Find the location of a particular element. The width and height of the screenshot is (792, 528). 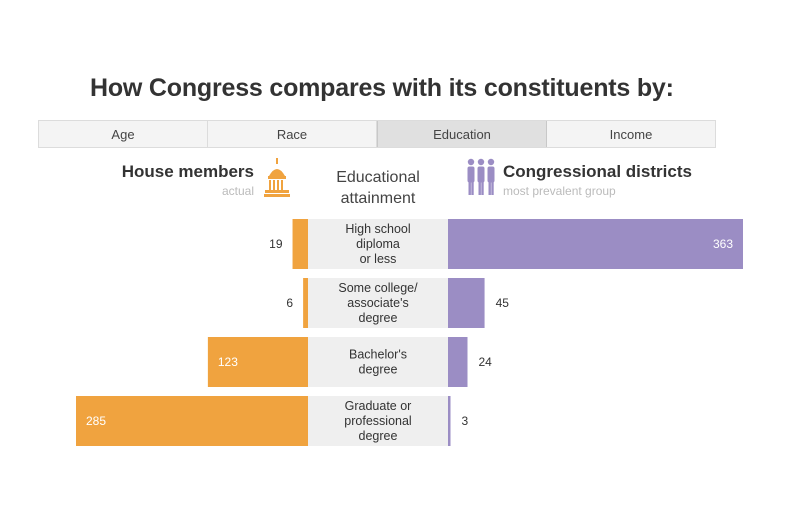

district-value-label: 45 is located at coordinates (503, 303).